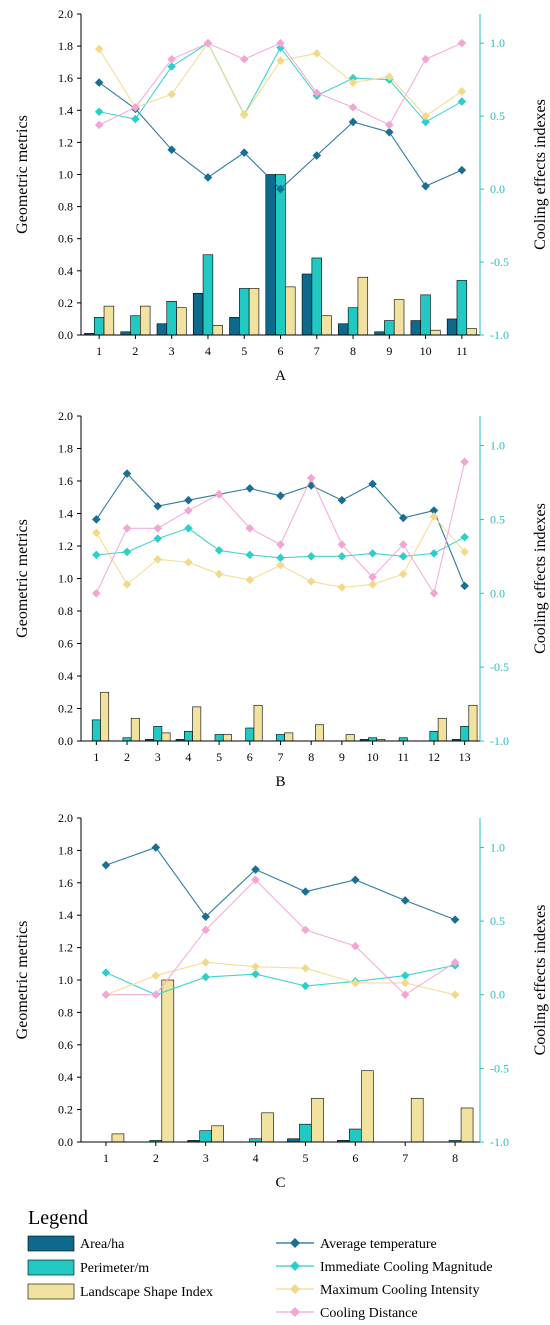 This screenshot has width=550, height=1325. I want to click on x-tick-label: 6, so click(250, 757).